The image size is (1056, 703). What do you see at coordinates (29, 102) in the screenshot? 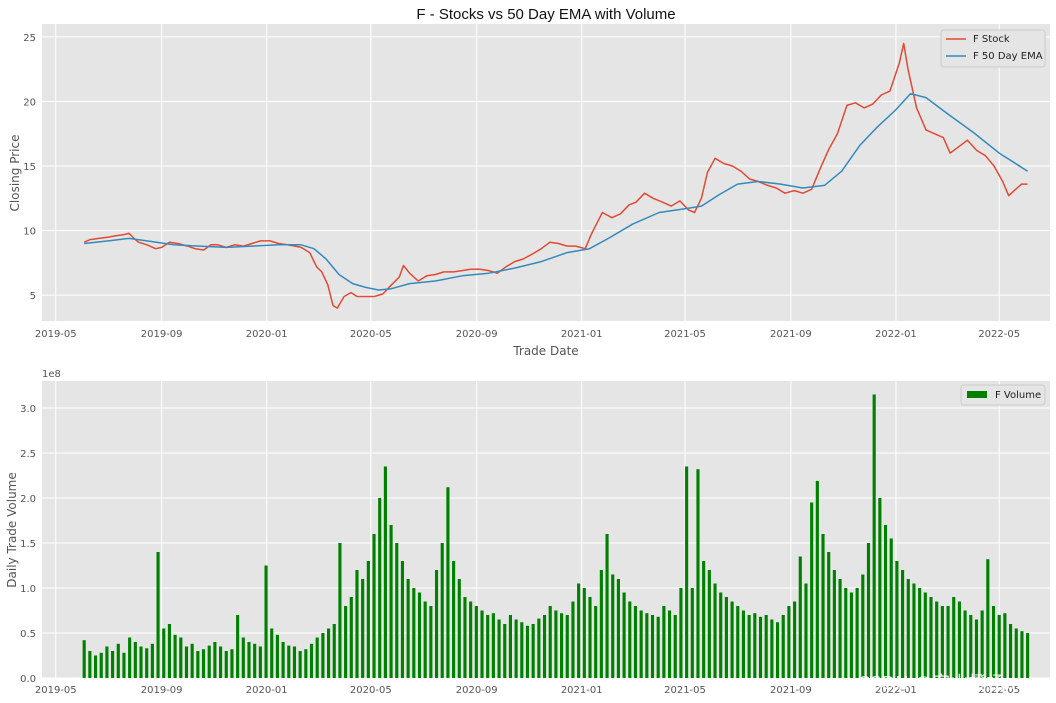
I see `price-y-tick-label: 20` at bounding box center [29, 102].